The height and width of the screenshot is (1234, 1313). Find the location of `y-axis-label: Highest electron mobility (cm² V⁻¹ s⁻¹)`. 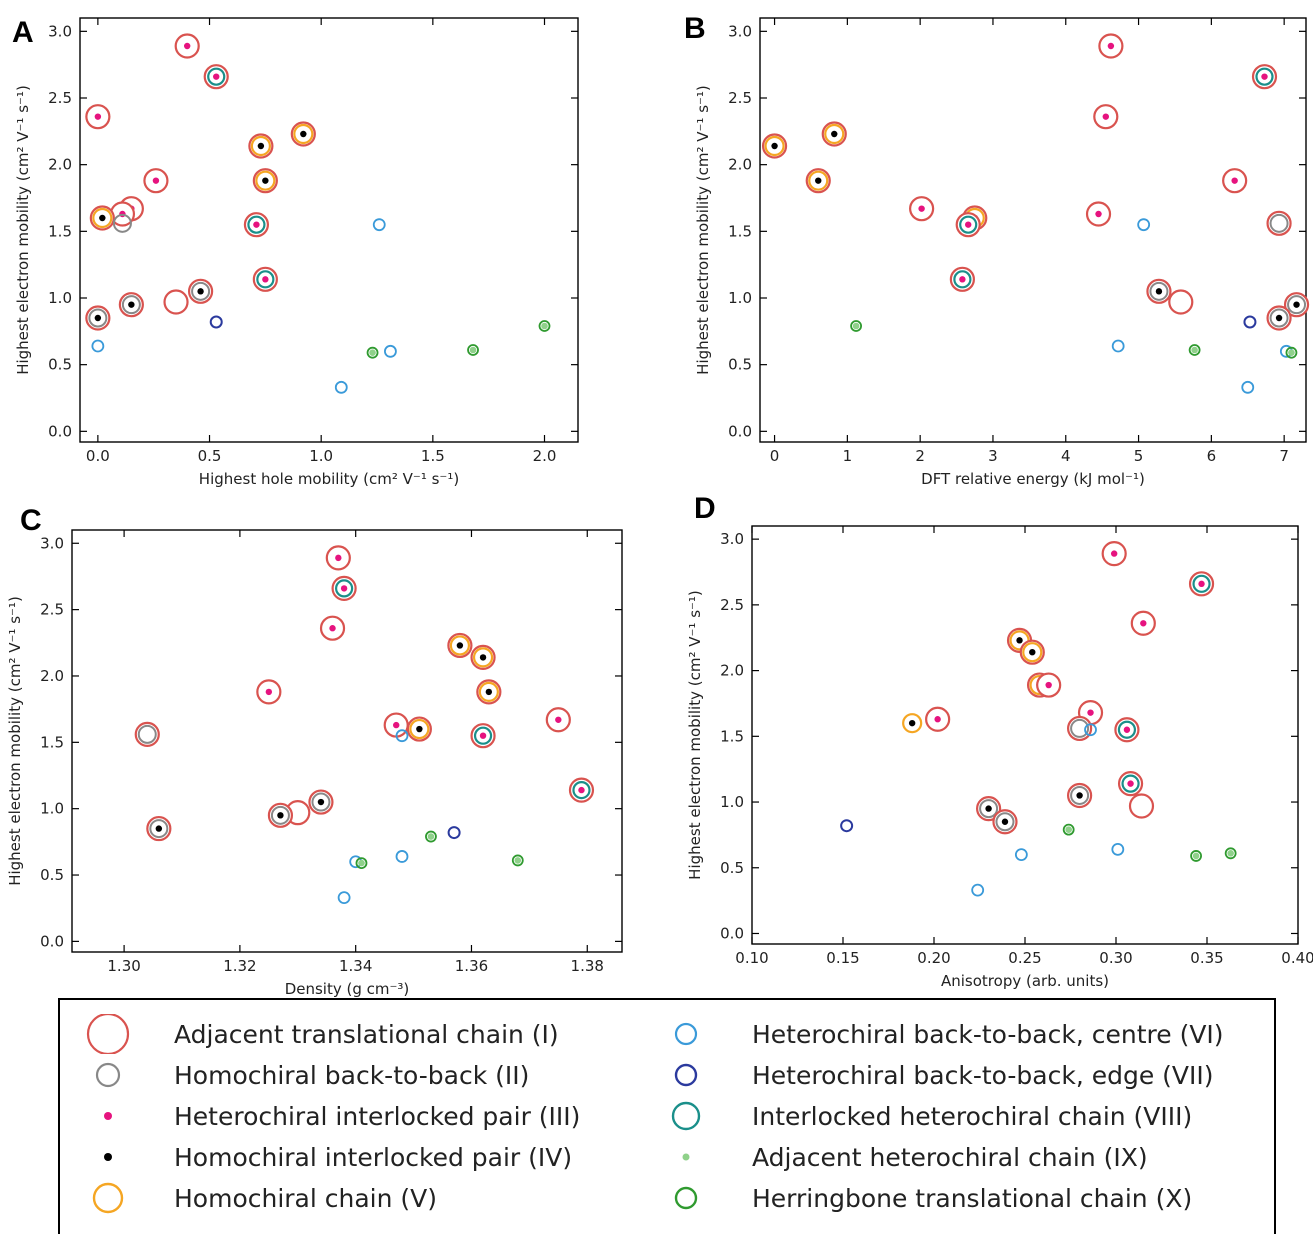

y-axis-label: Highest electron mobility (cm² V⁻¹ s⁻¹) is located at coordinates (23, 230).